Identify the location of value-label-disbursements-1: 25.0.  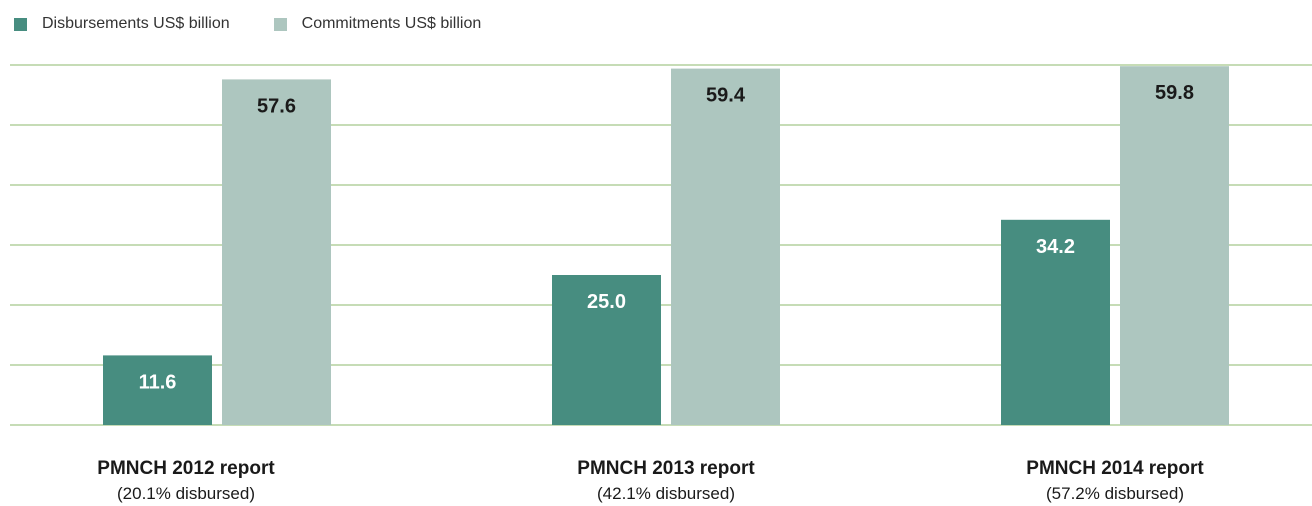
(606, 302).